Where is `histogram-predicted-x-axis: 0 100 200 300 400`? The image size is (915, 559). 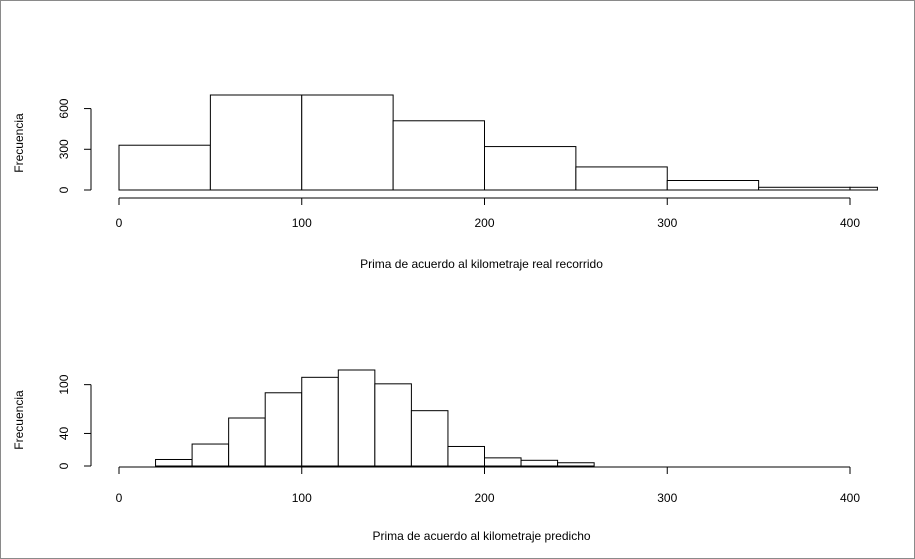 histogram-predicted-x-axis: 0 100 200 300 400 is located at coordinates (488, 485).